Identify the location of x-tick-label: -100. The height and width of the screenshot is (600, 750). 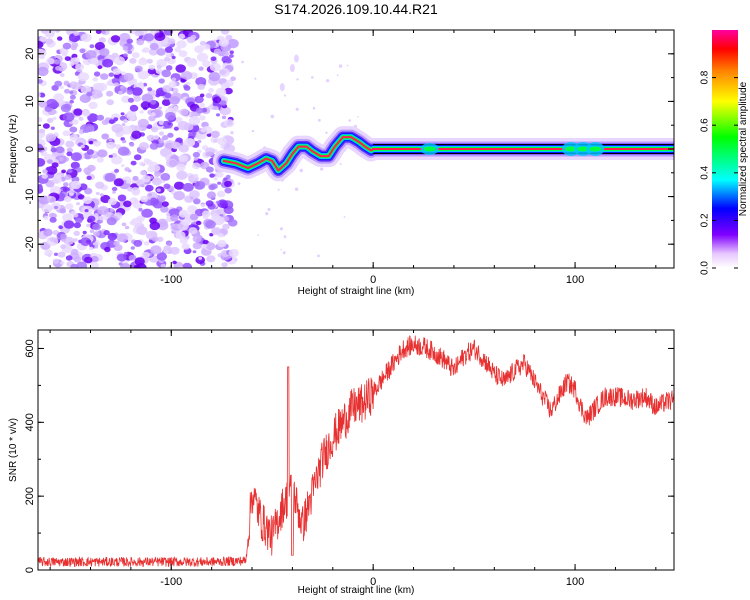
(171, 582).